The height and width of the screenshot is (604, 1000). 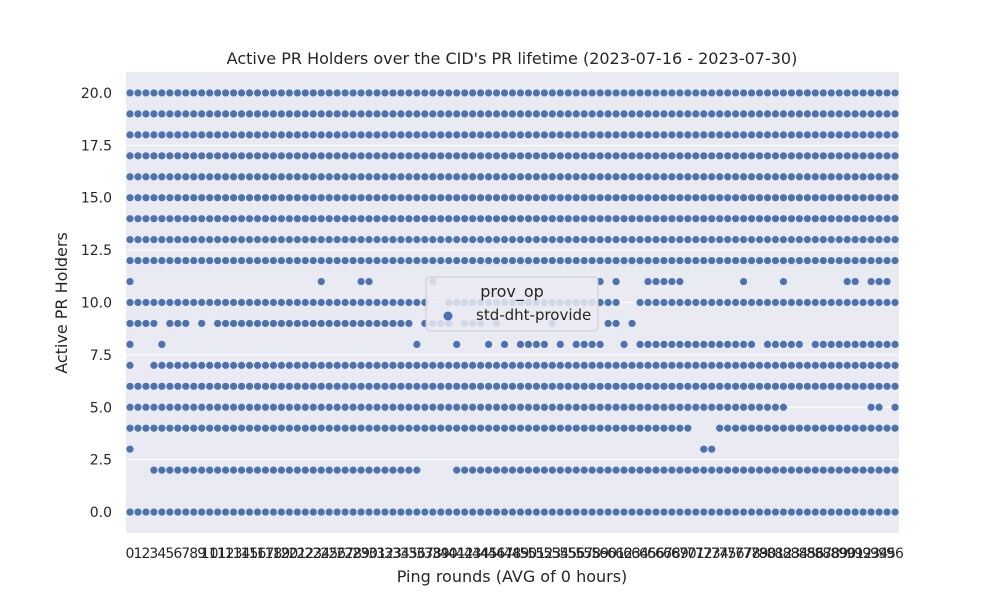 What do you see at coordinates (417, 554) in the screenshot?
I see `x-tick-label: 36` at bounding box center [417, 554].